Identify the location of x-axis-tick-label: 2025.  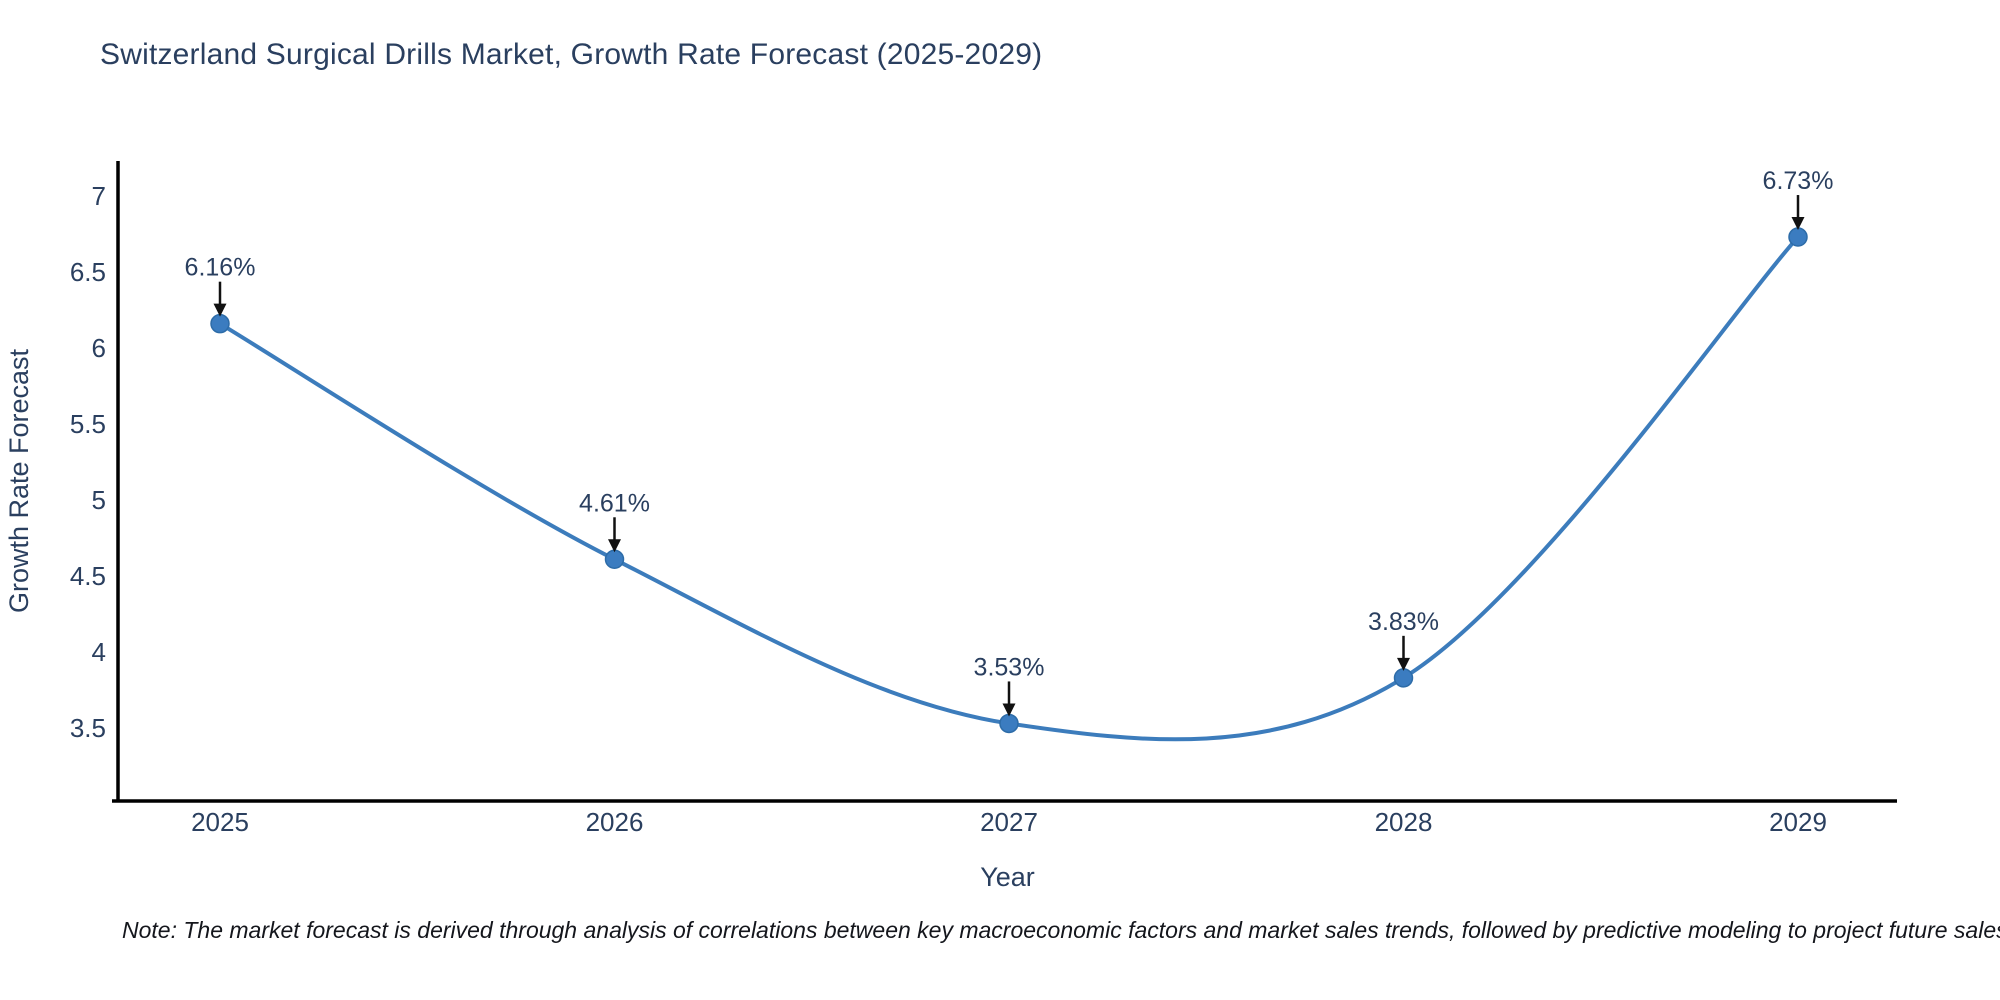
(220, 822).